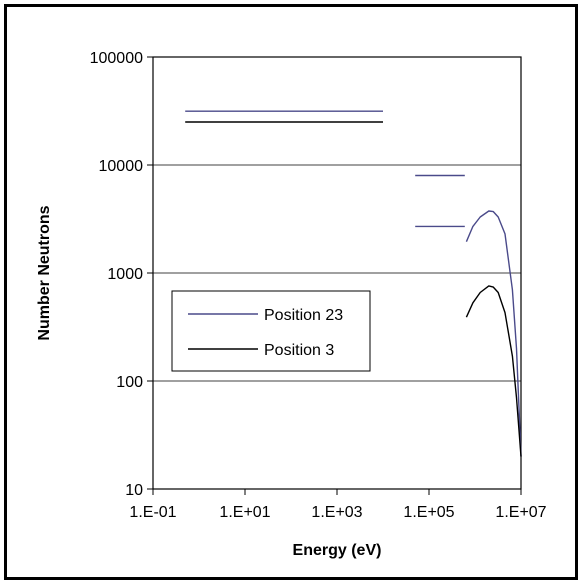  Describe the element at coordinates (116, 58) in the screenshot. I see `y-tick-label: 100000` at that location.